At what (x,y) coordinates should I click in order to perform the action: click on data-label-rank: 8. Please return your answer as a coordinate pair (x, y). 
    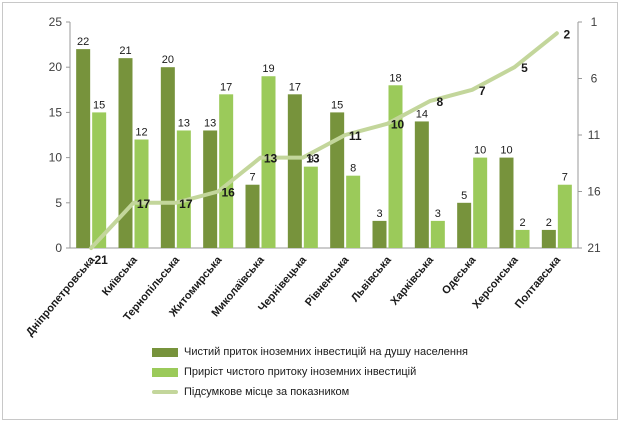
    Looking at the image, I should click on (439, 102).